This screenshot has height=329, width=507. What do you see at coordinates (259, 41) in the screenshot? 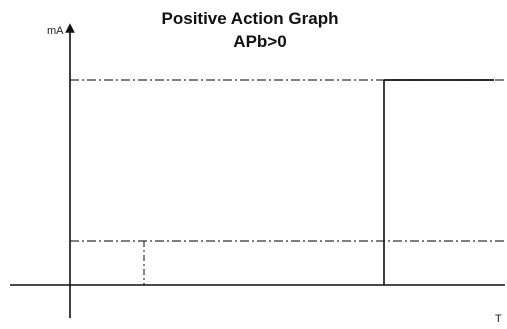
I see `chart-subtitle: APb>0` at bounding box center [259, 41].